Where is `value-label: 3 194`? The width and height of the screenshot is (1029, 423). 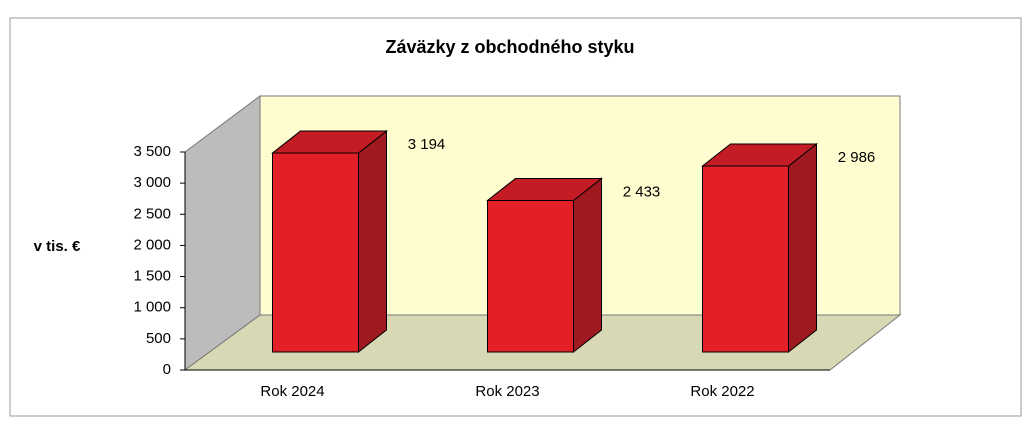
value-label: 3 194 is located at coordinates (427, 144).